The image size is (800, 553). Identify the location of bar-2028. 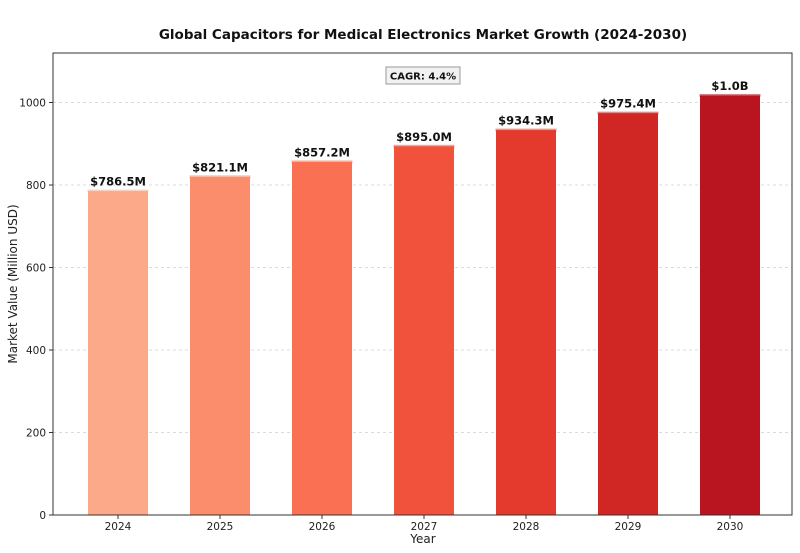
(526, 322).